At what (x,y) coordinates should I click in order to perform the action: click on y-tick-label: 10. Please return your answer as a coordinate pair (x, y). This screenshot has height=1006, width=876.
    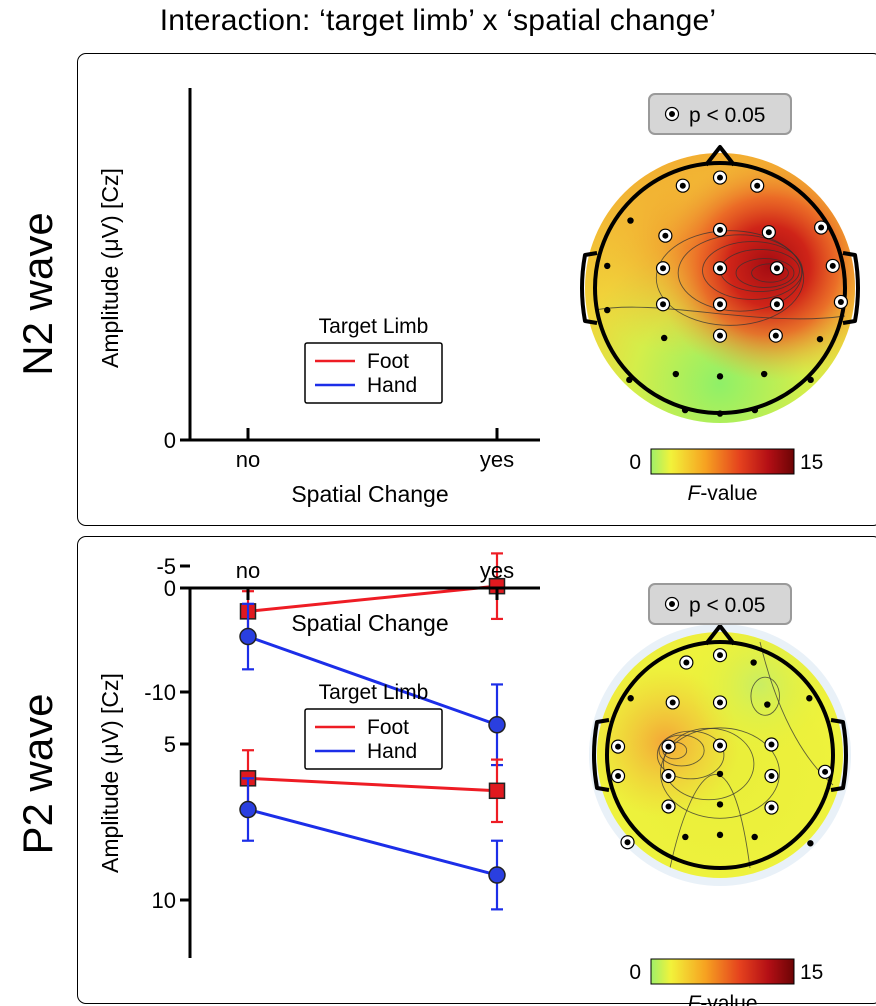
    Looking at the image, I should click on (164, 900).